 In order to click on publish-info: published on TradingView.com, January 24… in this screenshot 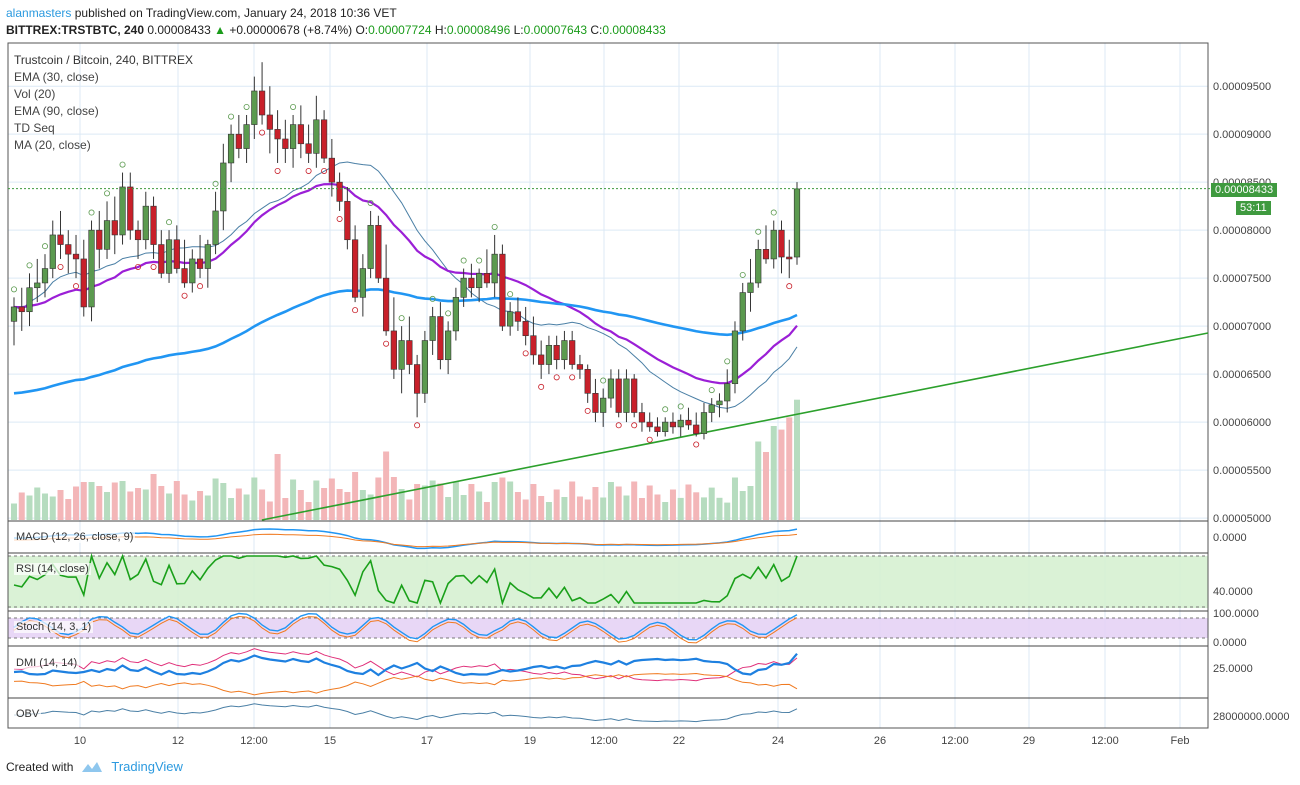, I will do `click(235, 13)`.